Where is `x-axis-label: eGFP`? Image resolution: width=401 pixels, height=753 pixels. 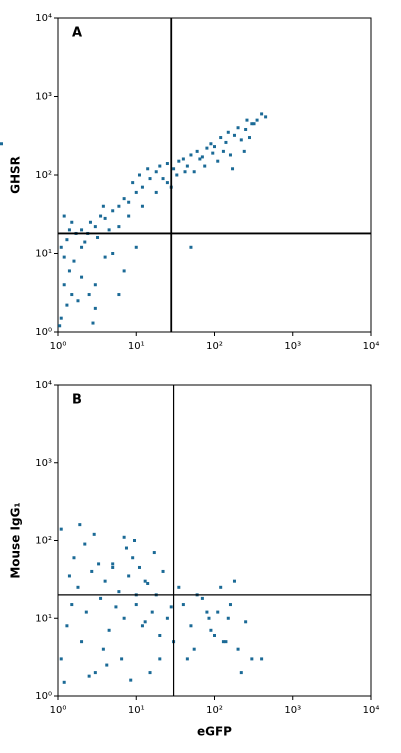 x-axis-label: eGFP is located at coordinates (214, 732).